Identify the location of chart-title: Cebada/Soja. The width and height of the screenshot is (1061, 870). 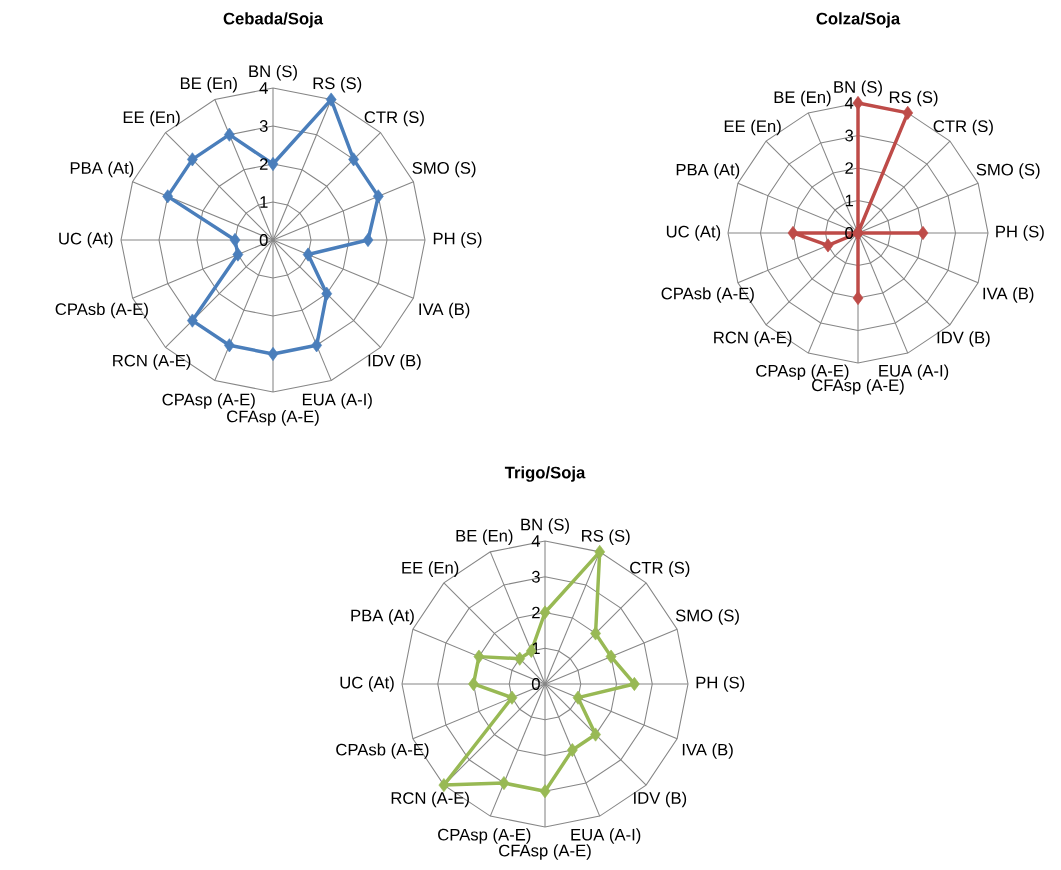
(273, 20).